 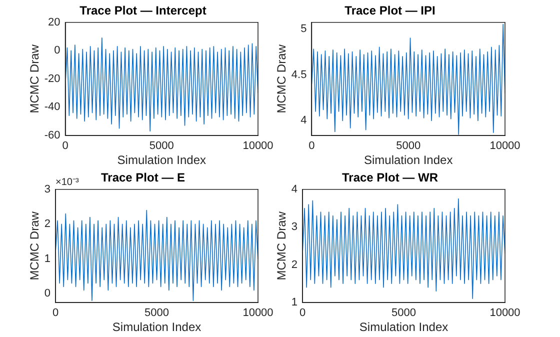 I want to click on chart-title: Trace Plot — WR, so click(x=390, y=177).